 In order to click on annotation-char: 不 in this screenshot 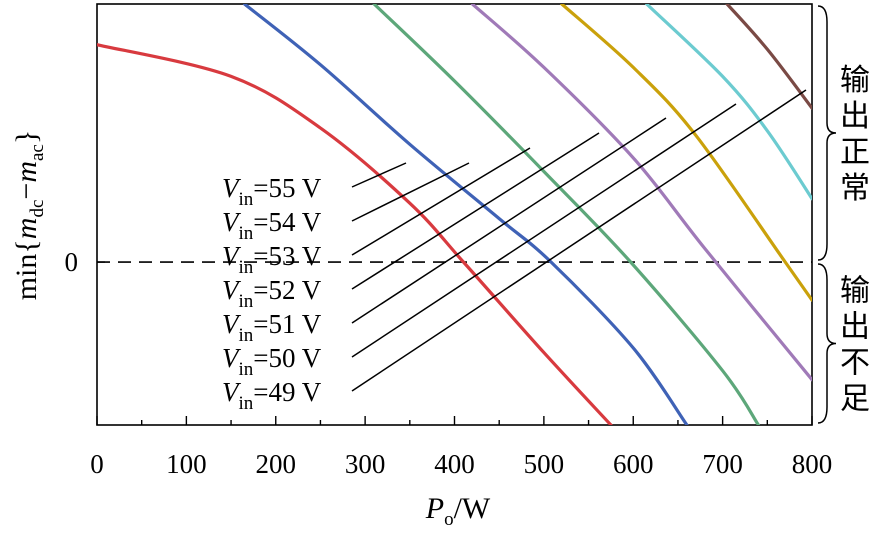, I will do `click(855, 363)`.